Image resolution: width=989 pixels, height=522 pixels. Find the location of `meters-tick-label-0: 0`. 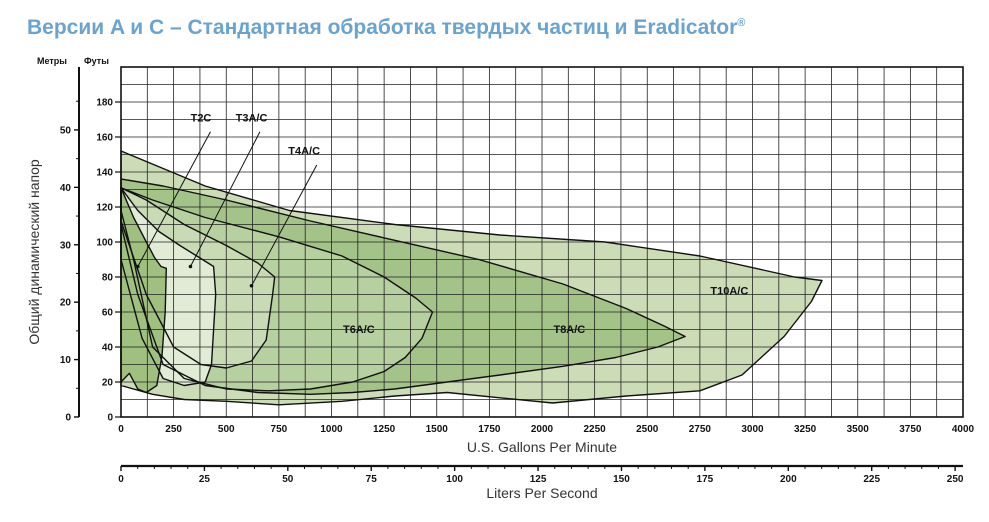

meters-tick-label-0: 0 is located at coordinates (68, 418).